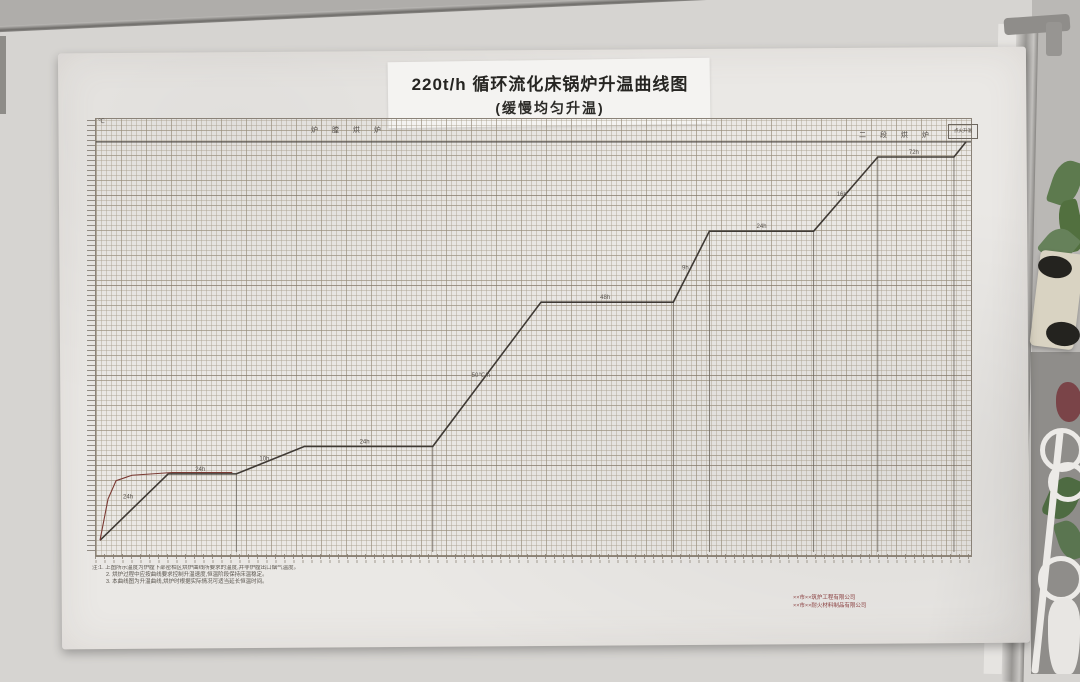 This screenshot has width=1080, height=682. Describe the element at coordinates (187, 582) in the screenshot. I see `footnote-line: 3. 本曲线图为升温曲线,烘炉时根据实际情况可适当延长恒温时间。` at that location.